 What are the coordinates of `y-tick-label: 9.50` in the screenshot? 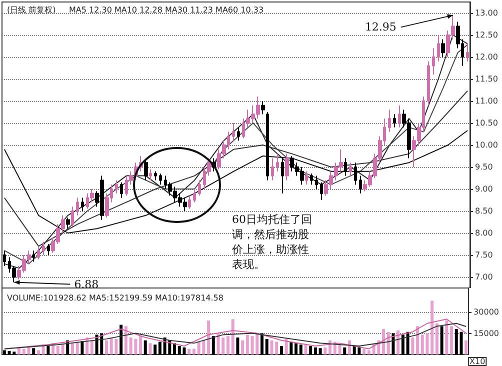 It's located at (484, 167).